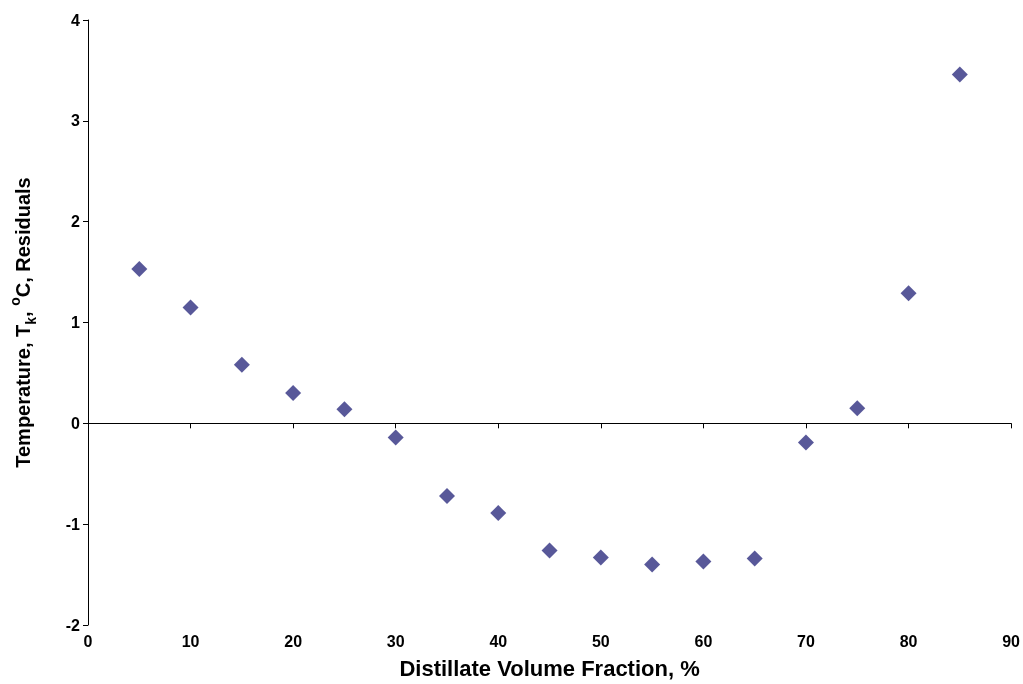 The height and width of the screenshot is (684, 1023). I want to click on y-axis-title: Temperature, Tk, oC, Residuals, so click(23, 322).